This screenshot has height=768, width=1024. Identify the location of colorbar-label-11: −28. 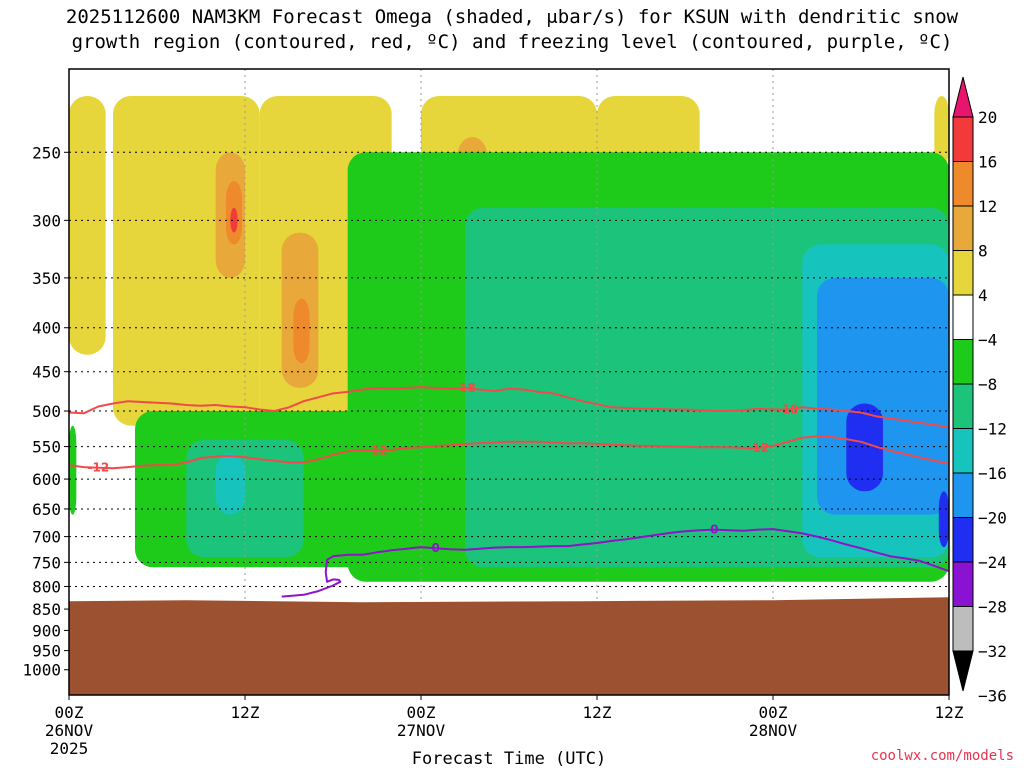
(992, 607).